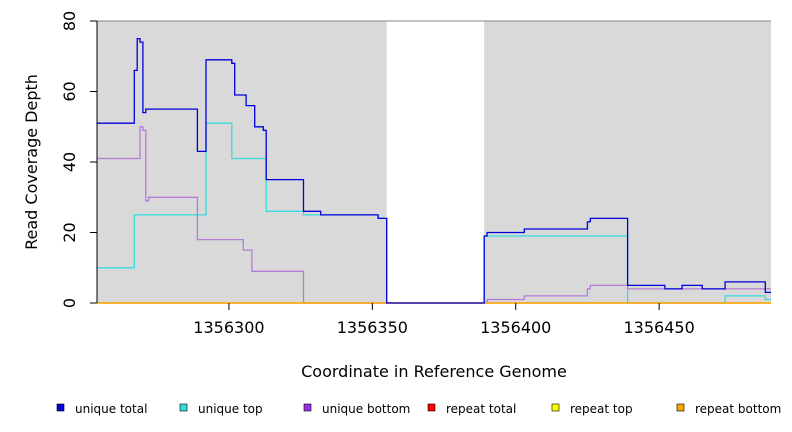 This screenshot has width=792, height=432. Describe the element at coordinates (680, 407) in the screenshot. I see `legend-swatch-repeat-bottom` at that location.